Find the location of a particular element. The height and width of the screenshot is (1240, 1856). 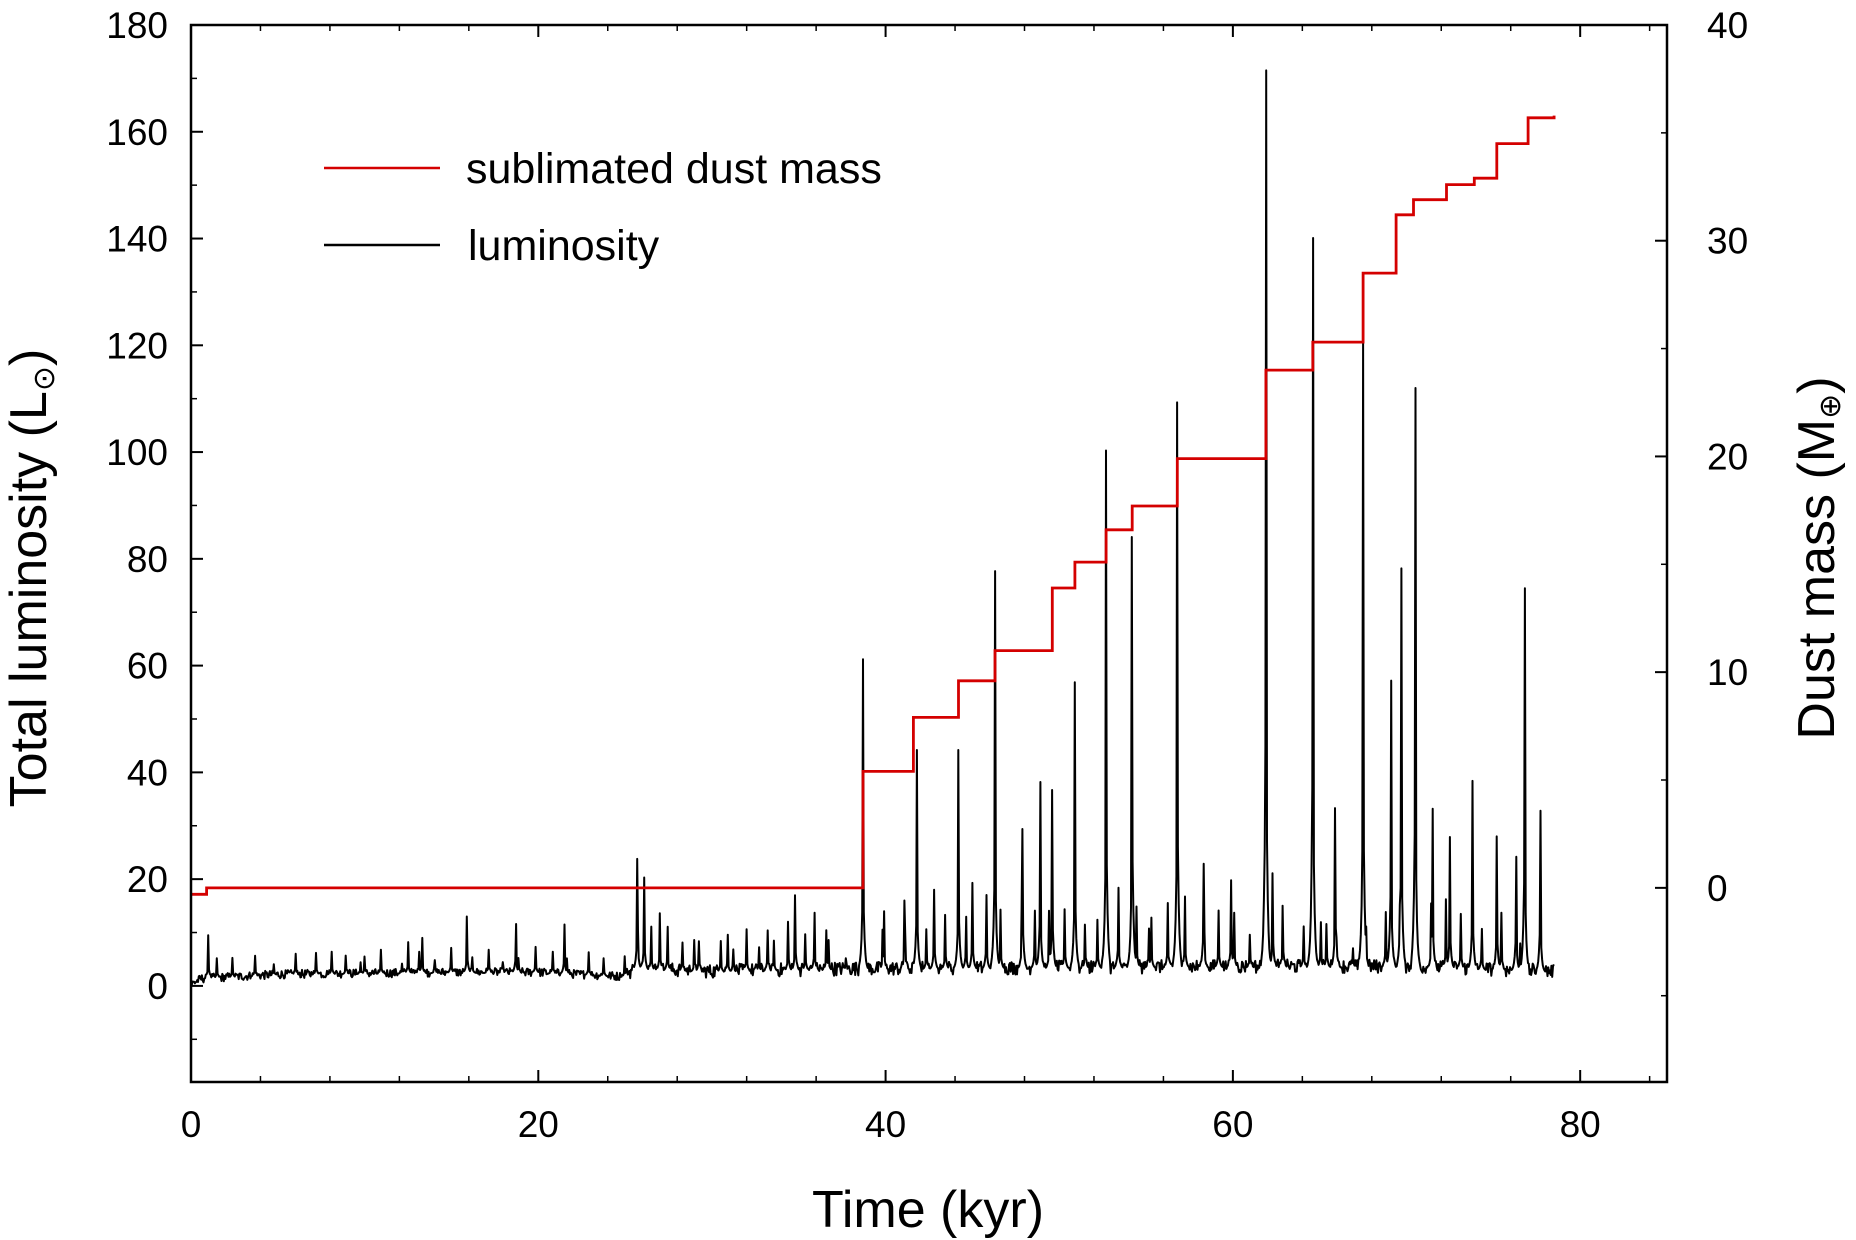

x-tick-label: 0 is located at coordinates (191, 1124).